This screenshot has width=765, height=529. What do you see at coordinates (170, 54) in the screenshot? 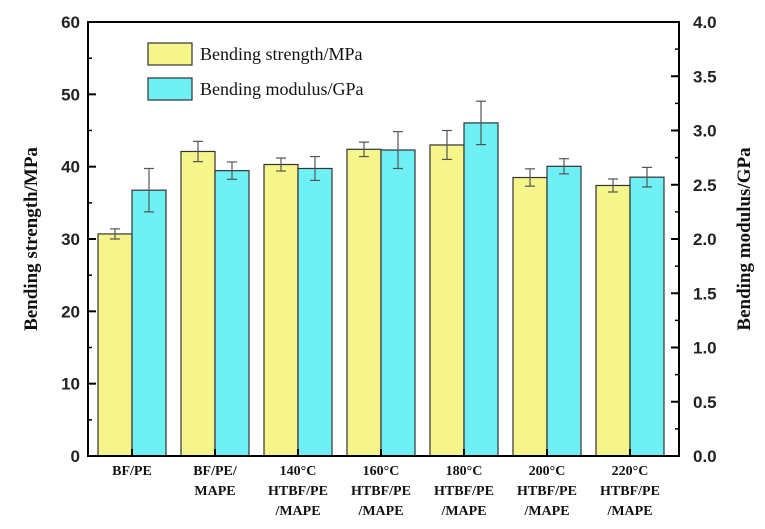
I see `legend-swatch-strength` at bounding box center [170, 54].